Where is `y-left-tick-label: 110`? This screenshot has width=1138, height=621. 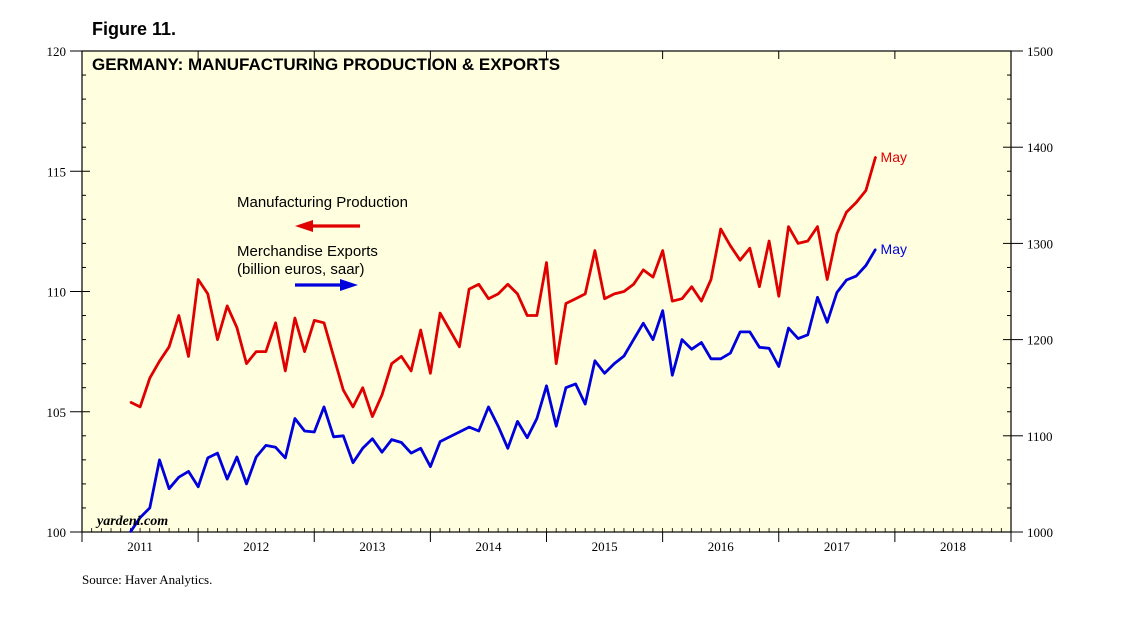 y-left-tick-label: 110 is located at coordinates (56, 292).